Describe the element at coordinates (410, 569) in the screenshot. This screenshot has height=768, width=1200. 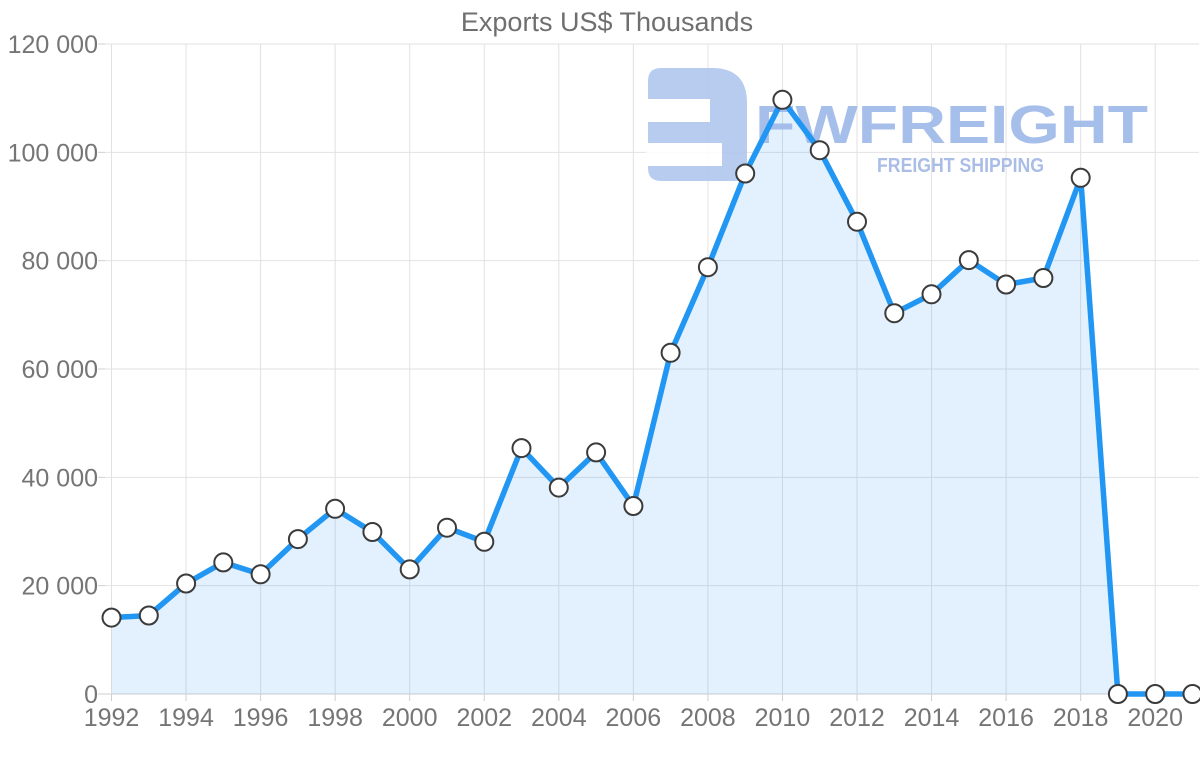
I see `data-point-2000` at that location.